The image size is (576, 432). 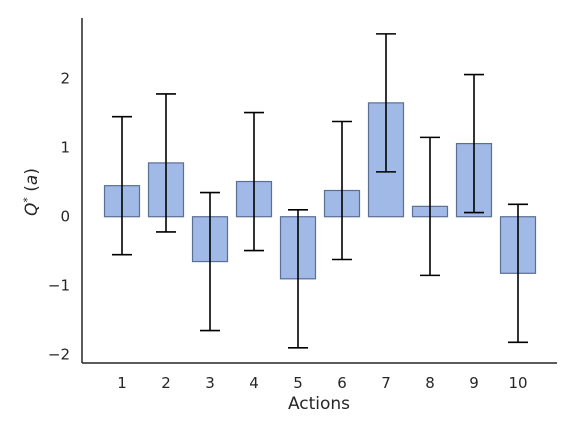 I want to click on y-tick-label: 1, so click(x=65, y=148).